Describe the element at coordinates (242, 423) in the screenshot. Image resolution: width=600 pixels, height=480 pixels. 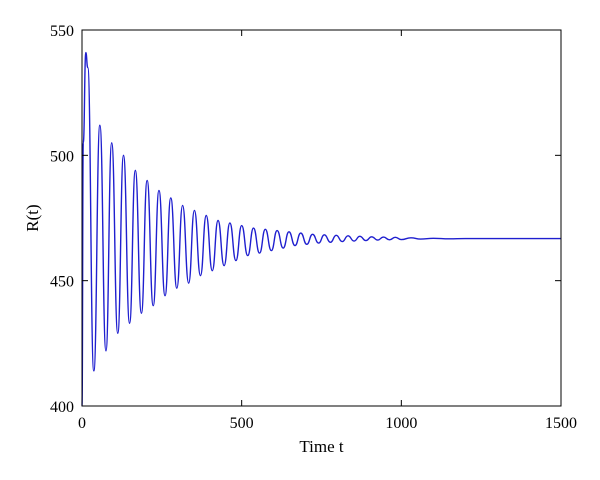
I see `x-tick-label: 500` at that location.